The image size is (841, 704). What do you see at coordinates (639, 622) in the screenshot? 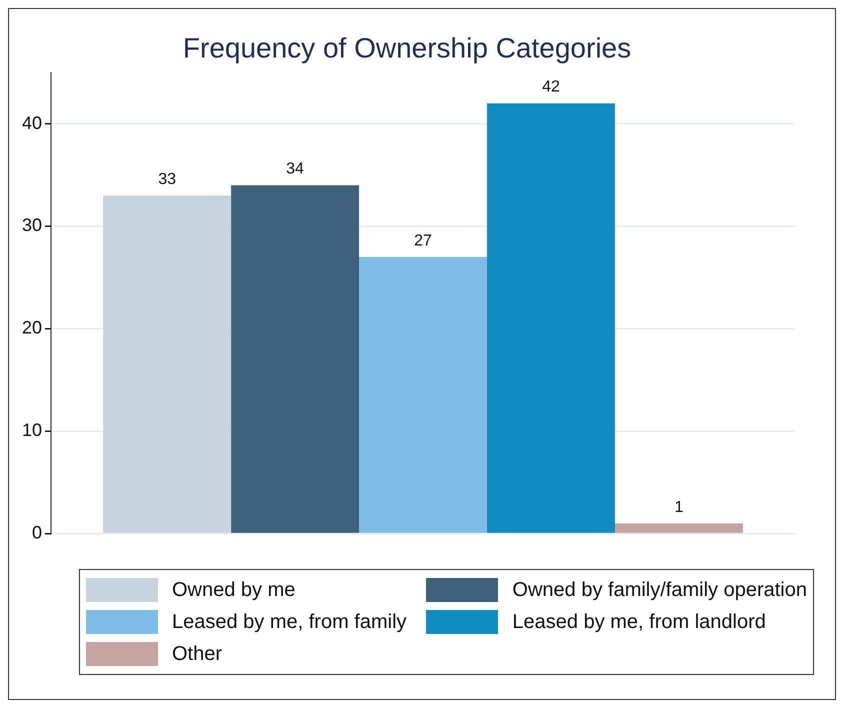
I see `legend-label: Leased by me, from landlord` at bounding box center [639, 622].